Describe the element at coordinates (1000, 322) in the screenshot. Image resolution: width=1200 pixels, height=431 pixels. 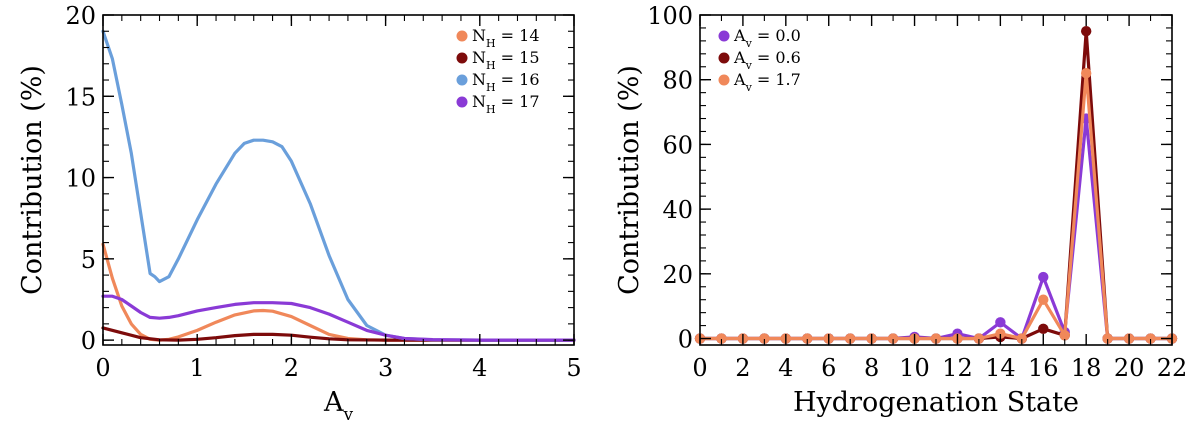
I see `data-point-a-v-0-0-x14` at that location.